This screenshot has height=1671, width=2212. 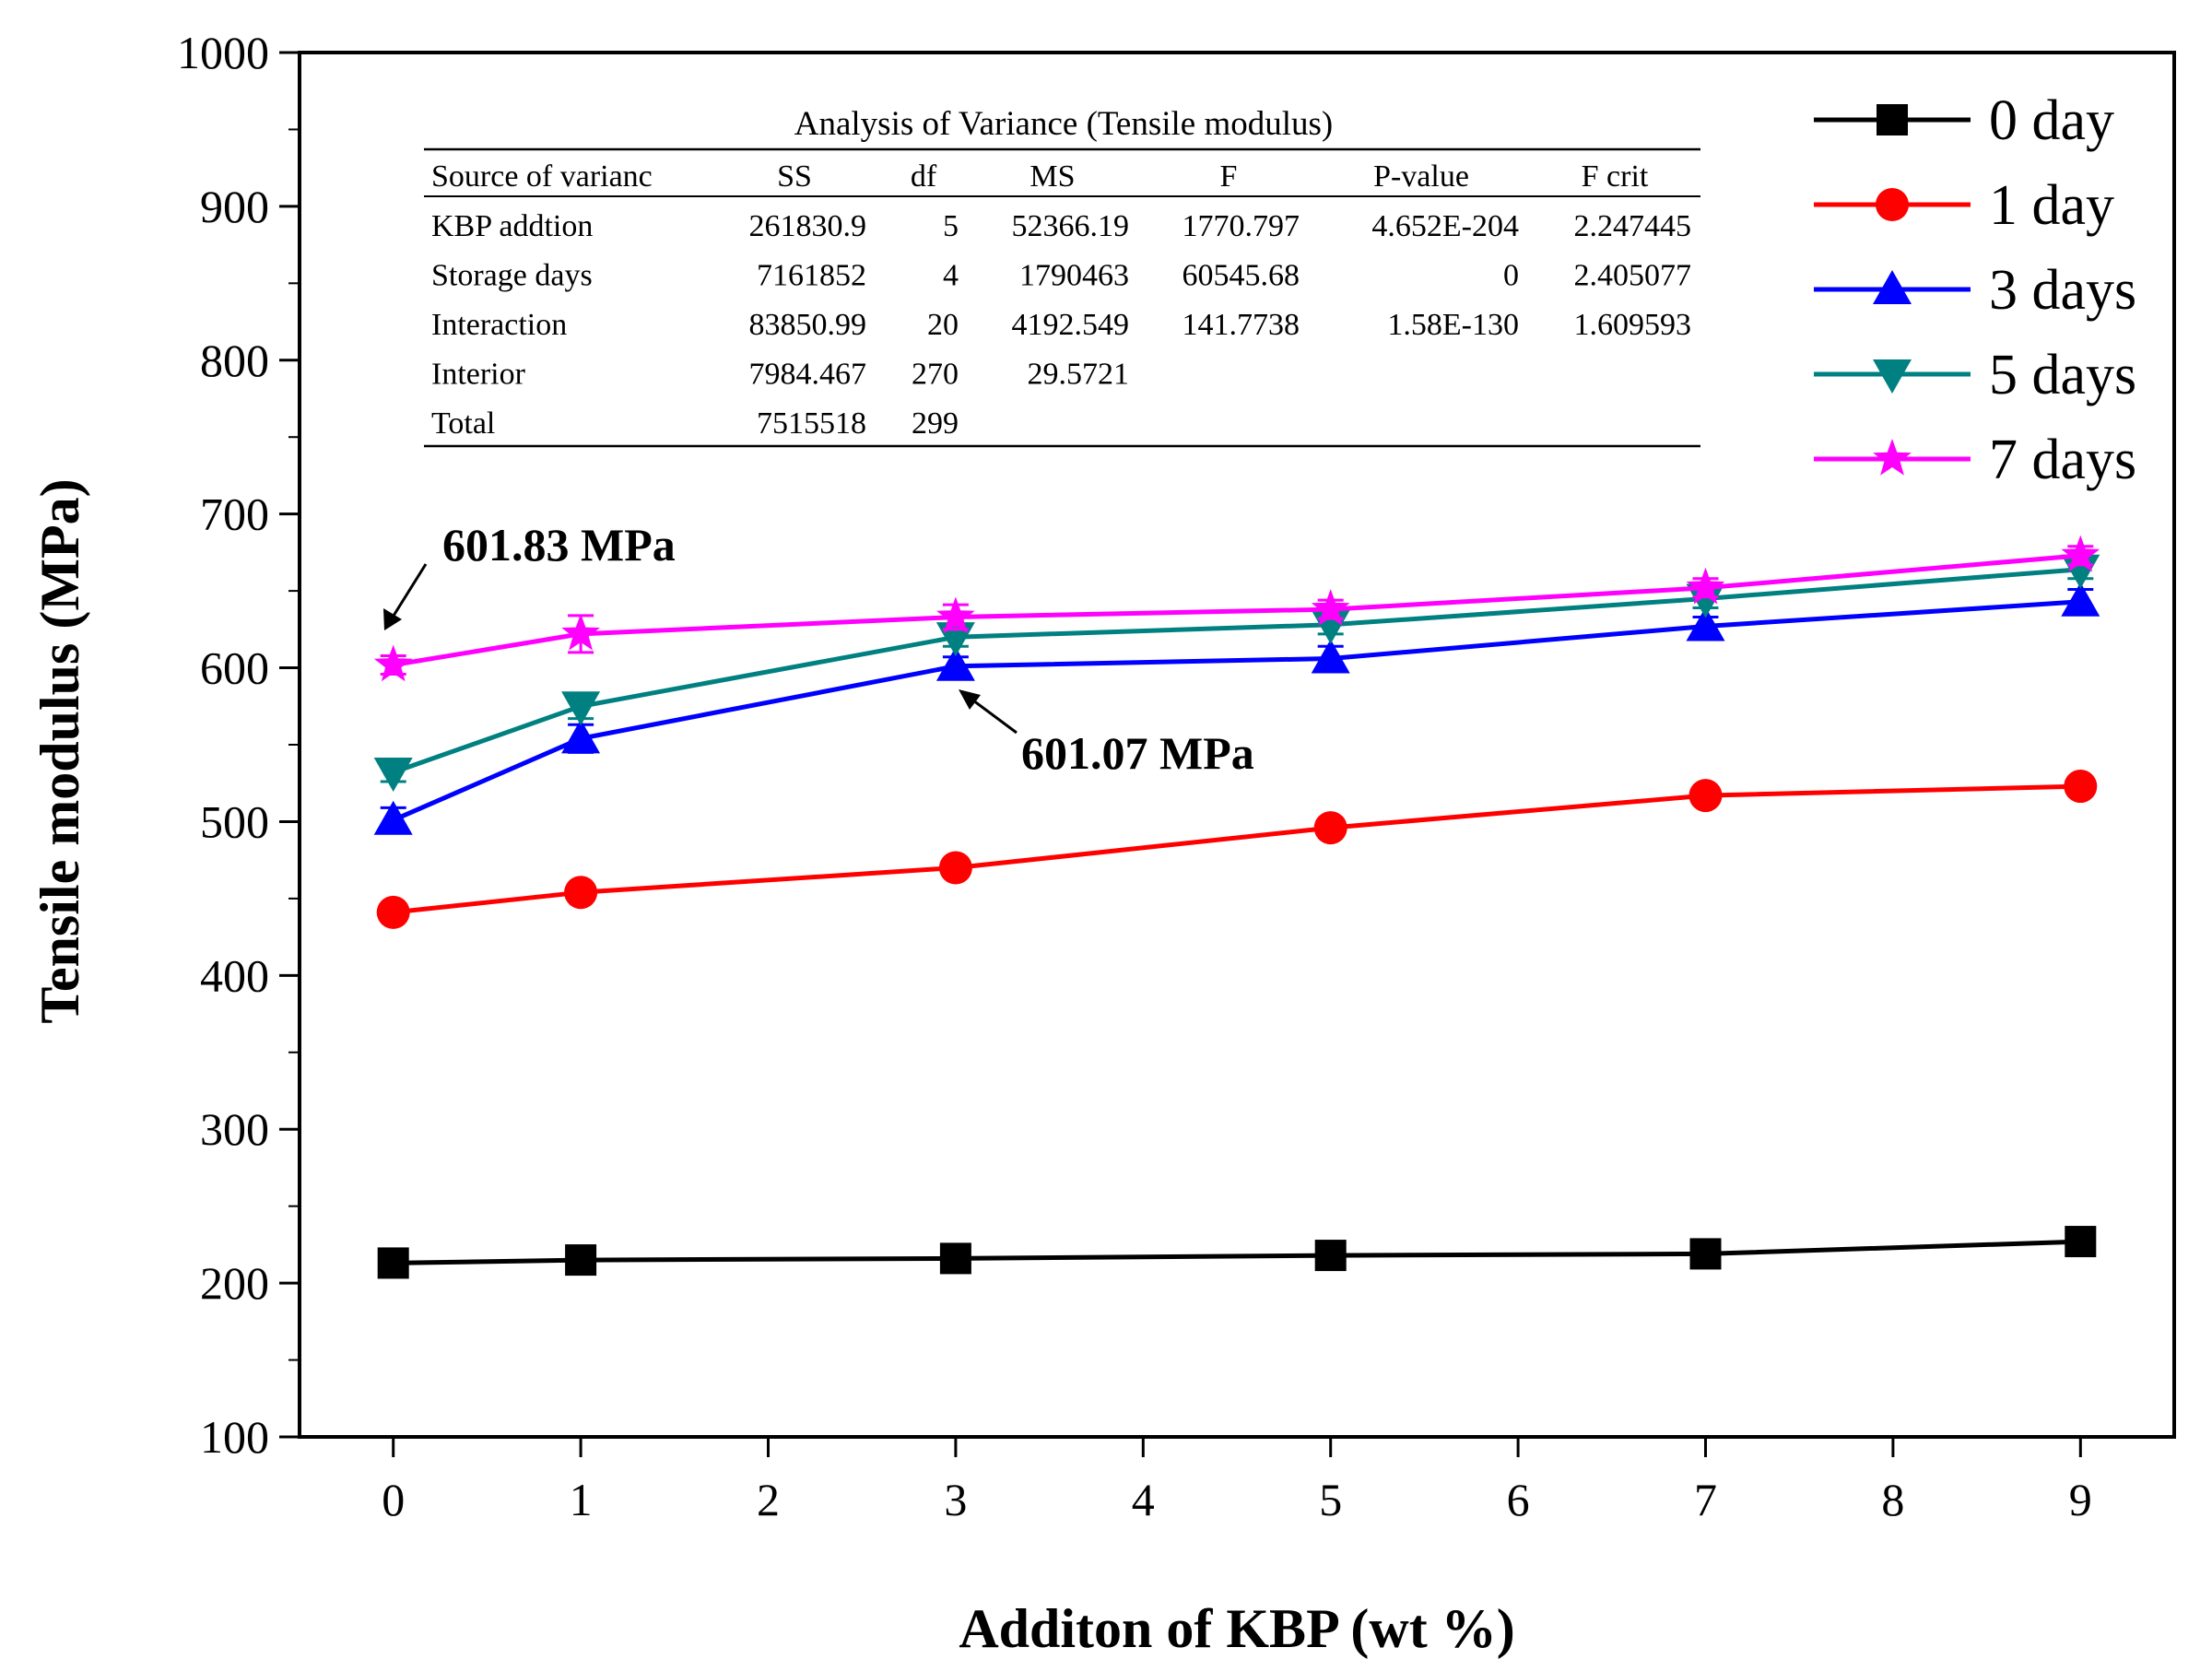 What do you see at coordinates (2051, 205) in the screenshot?
I see `legend-label: 1 day` at bounding box center [2051, 205].